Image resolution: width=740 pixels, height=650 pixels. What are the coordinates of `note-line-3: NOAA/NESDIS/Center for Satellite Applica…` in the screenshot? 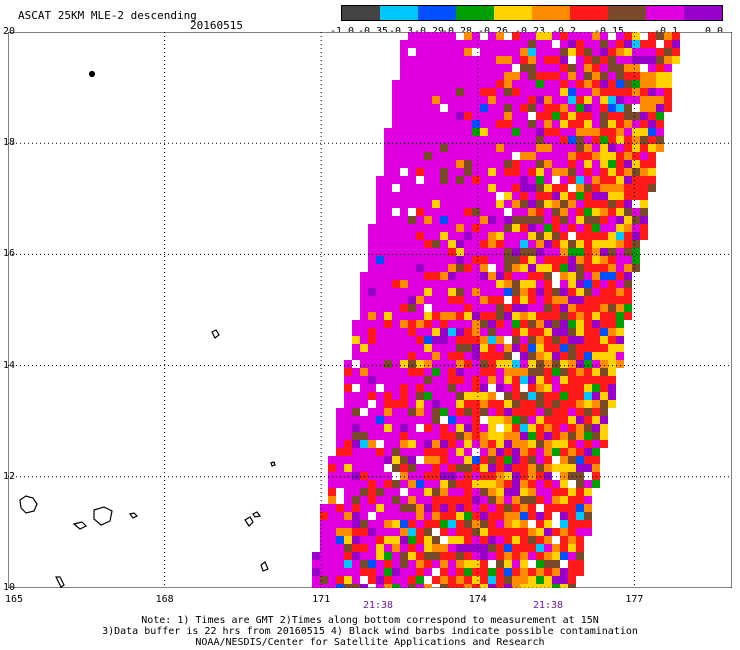 It's located at (370, 642).